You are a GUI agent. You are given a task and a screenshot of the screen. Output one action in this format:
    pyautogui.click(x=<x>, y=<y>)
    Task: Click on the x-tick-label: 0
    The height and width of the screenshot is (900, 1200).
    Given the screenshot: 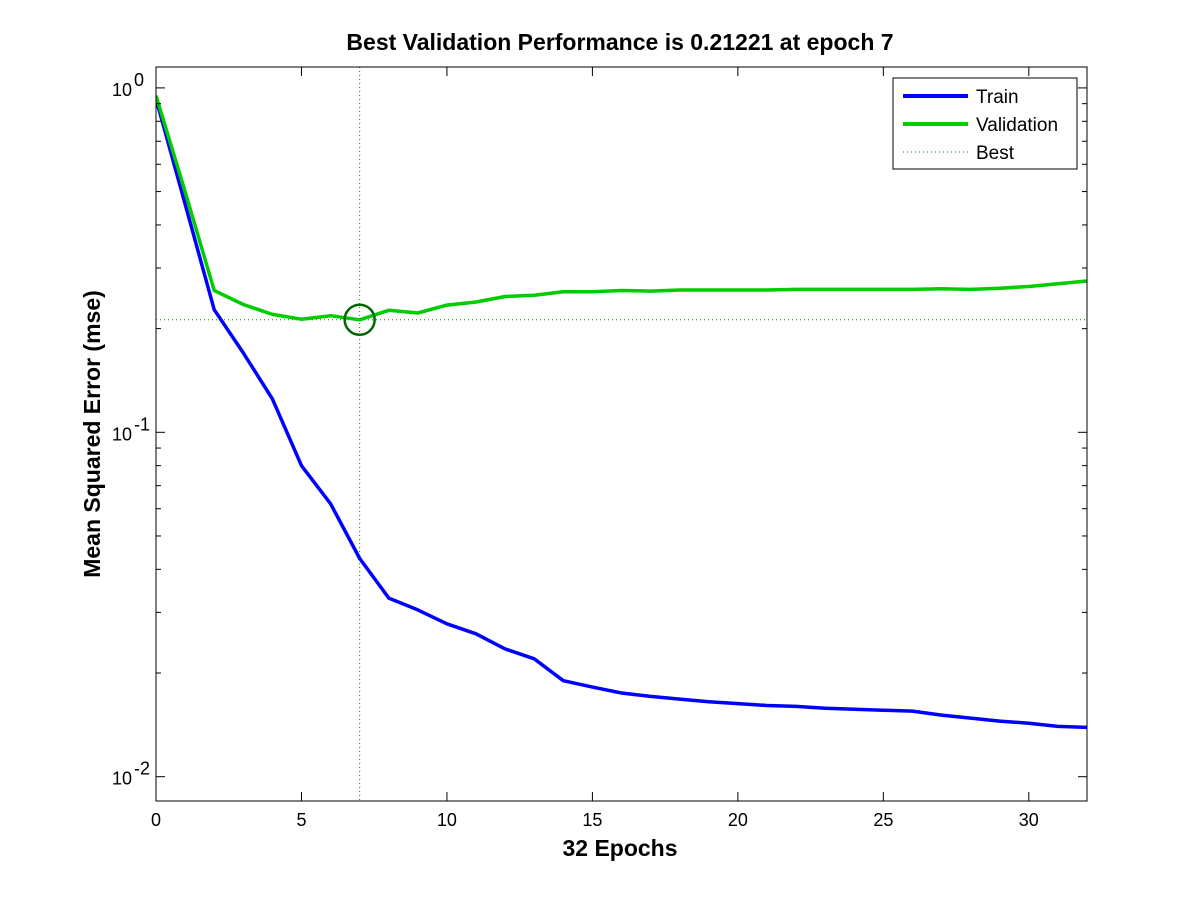 What is the action you would take?
    pyautogui.click(x=156, y=820)
    